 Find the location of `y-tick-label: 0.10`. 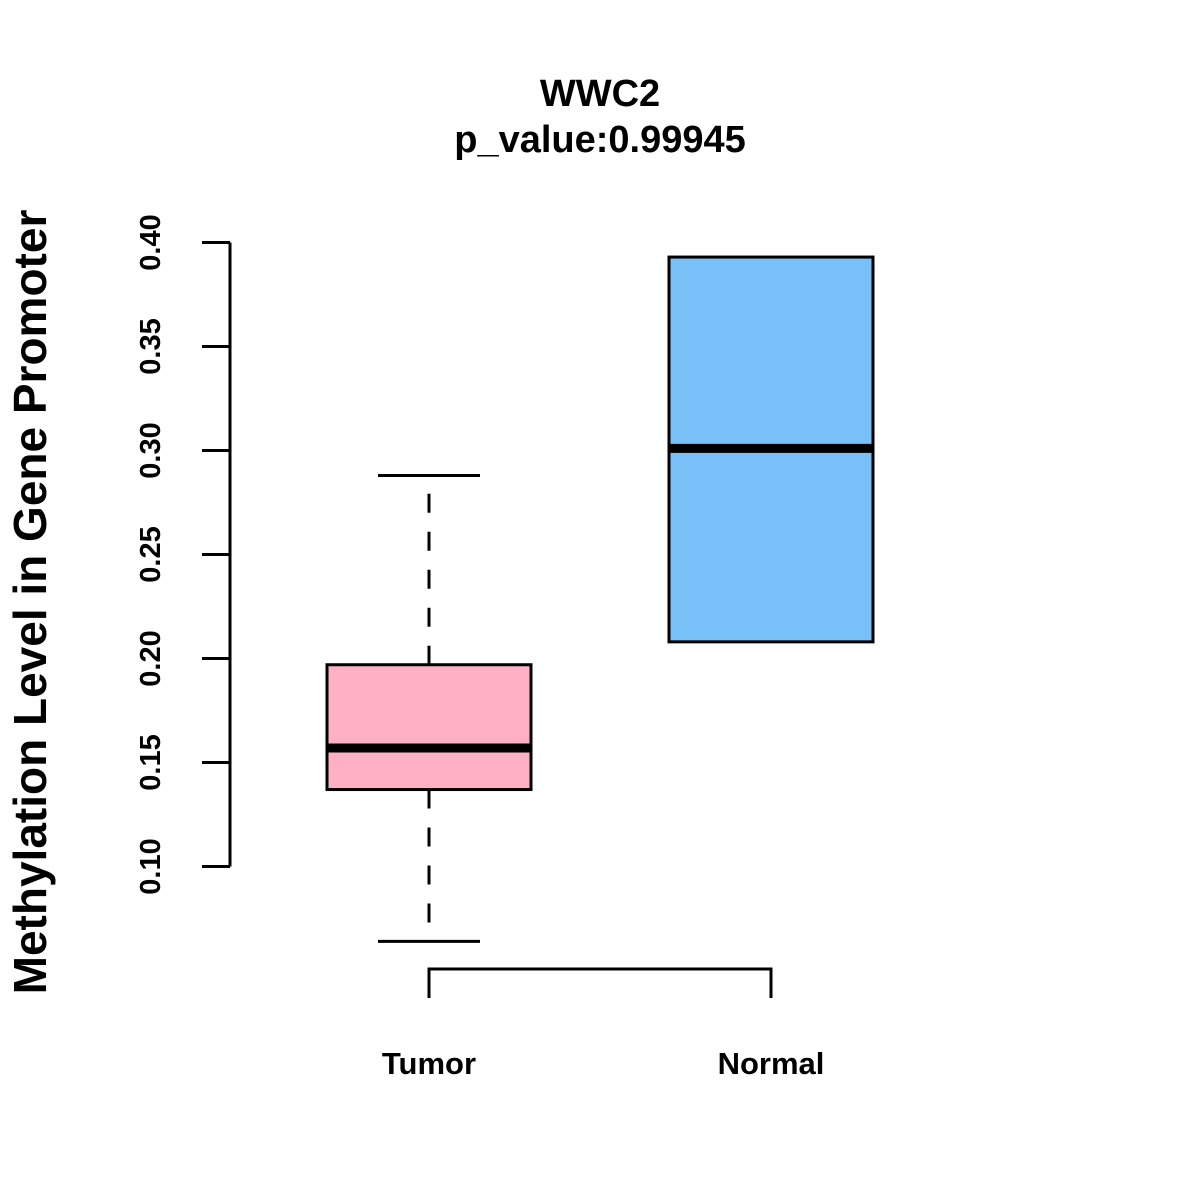

y-tick-label: 0.10 is located at coordinates (151, 866).